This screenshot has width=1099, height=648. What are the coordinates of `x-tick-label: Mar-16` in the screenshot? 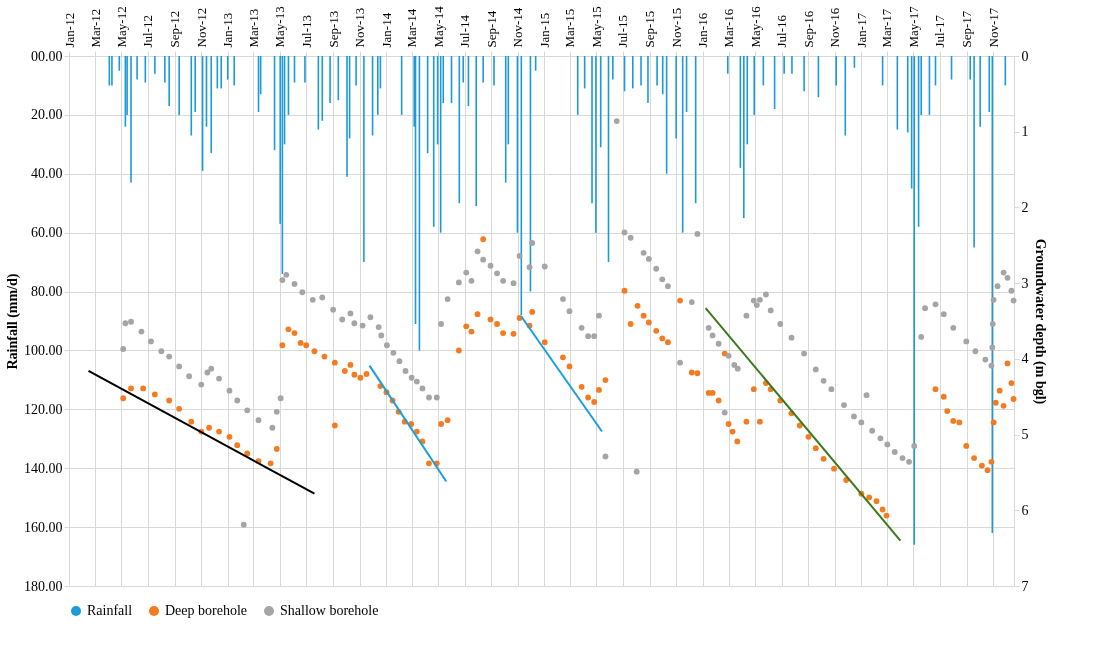 It's located at (729, 28).